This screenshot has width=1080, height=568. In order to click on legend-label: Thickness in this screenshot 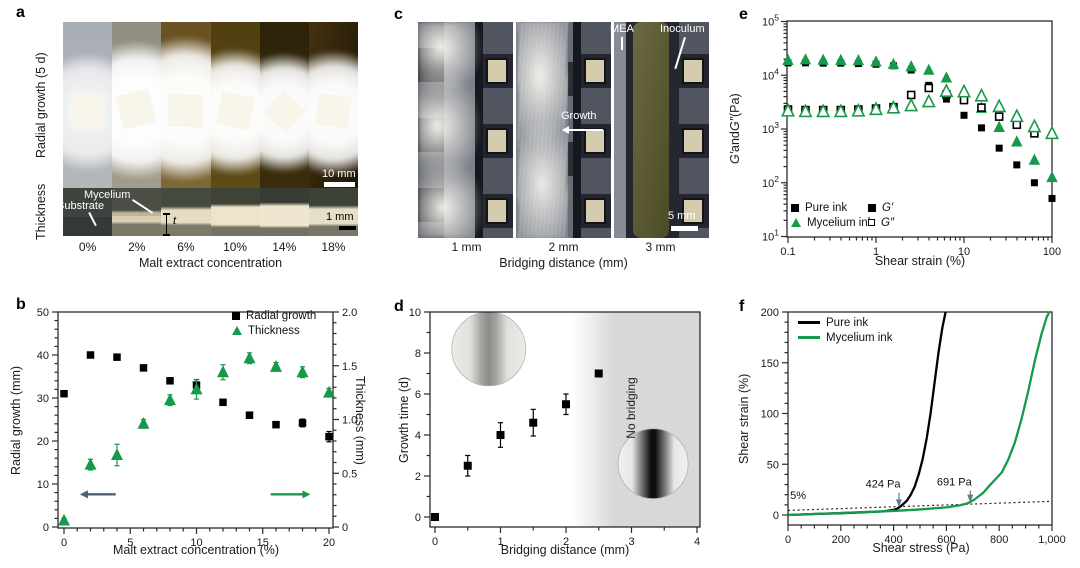, I will do `click(274, 330)`.